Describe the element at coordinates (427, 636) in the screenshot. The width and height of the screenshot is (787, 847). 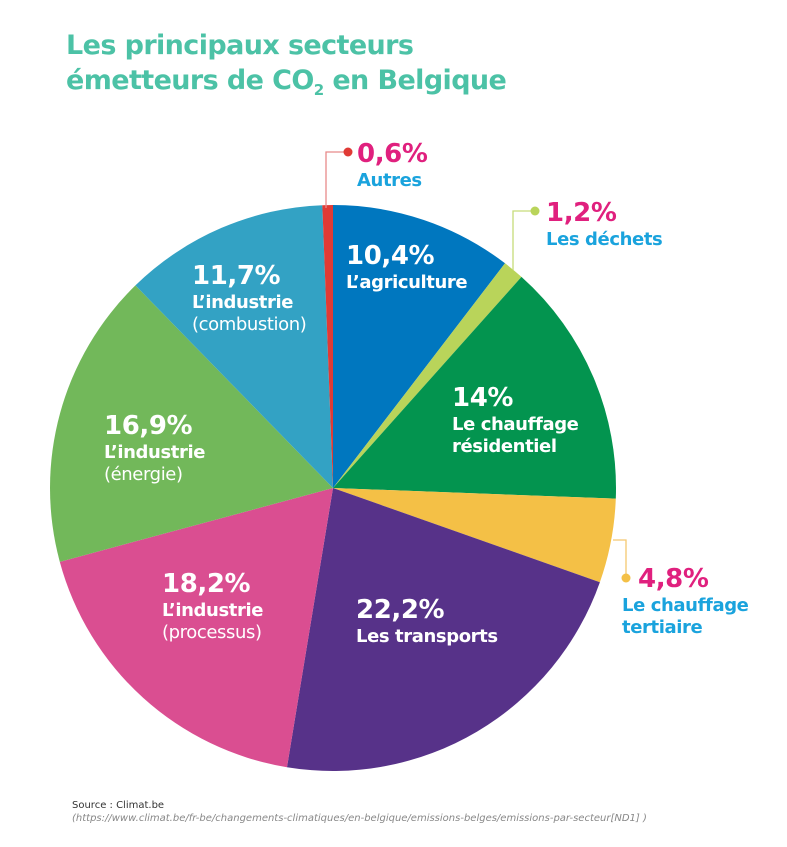
I see `label-transports-name: Les transports` at that location.